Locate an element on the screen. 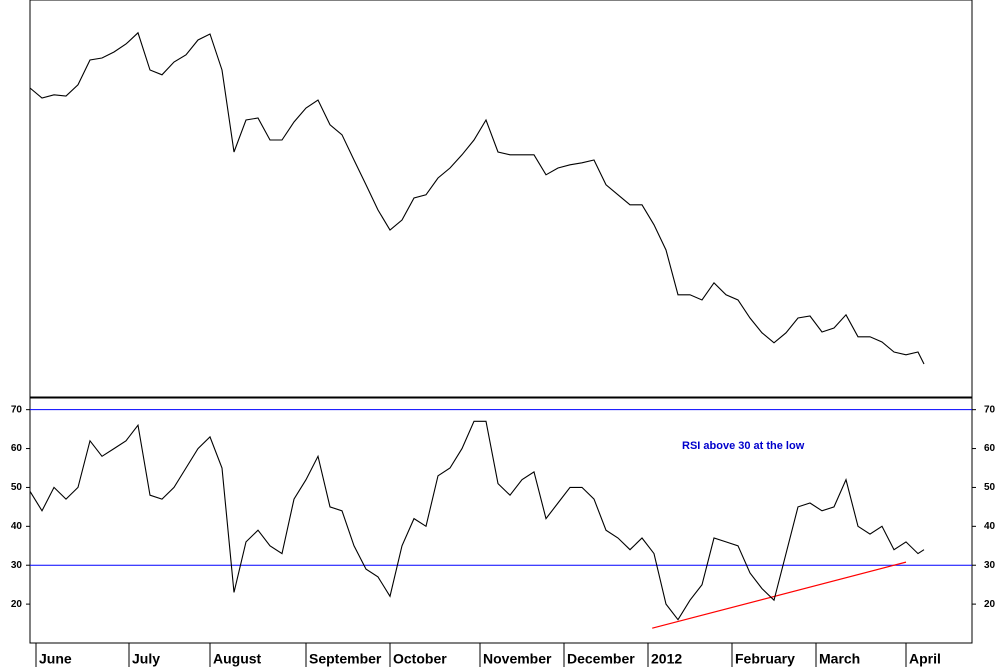 The width and height of the screenshot is (1000, 667). x-tick-label: June is located at coordinates (55, 659).